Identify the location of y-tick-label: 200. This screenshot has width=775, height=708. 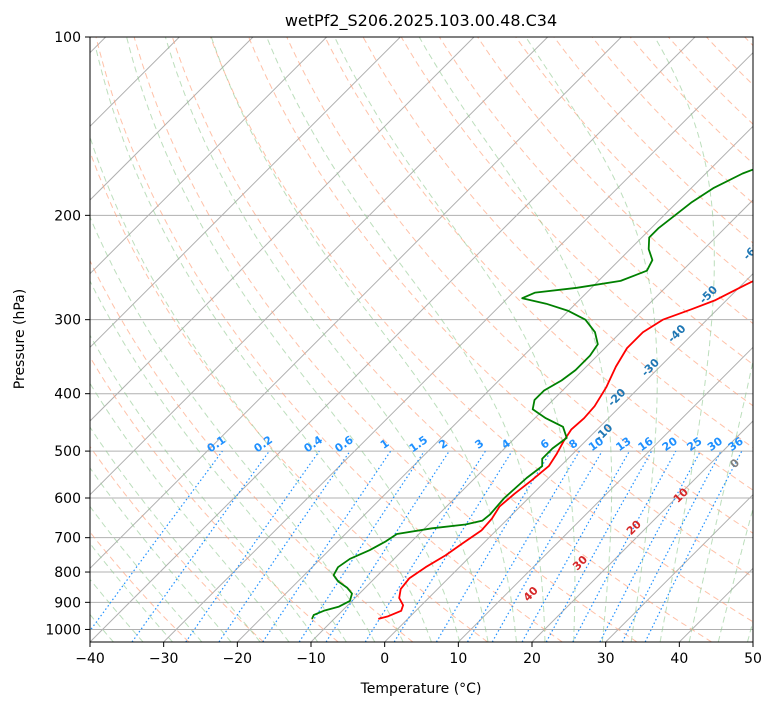
(67, 216).